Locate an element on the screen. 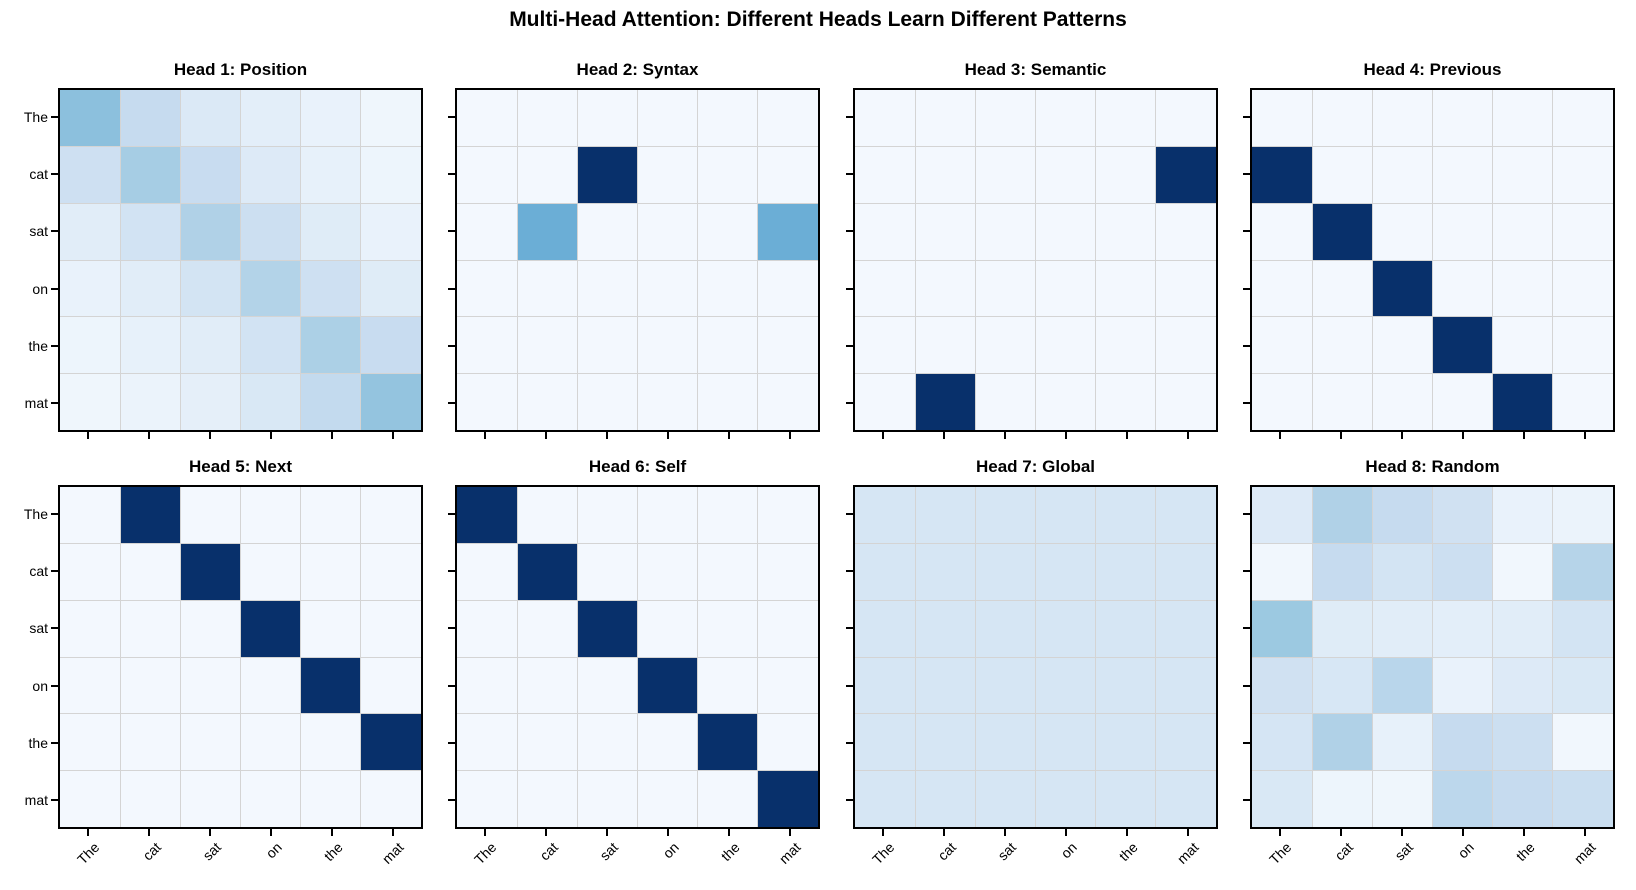 The width and height of the screenshot is (1636, 890). subplot-title: Head 5: Next is located at coordinates (240, 466).